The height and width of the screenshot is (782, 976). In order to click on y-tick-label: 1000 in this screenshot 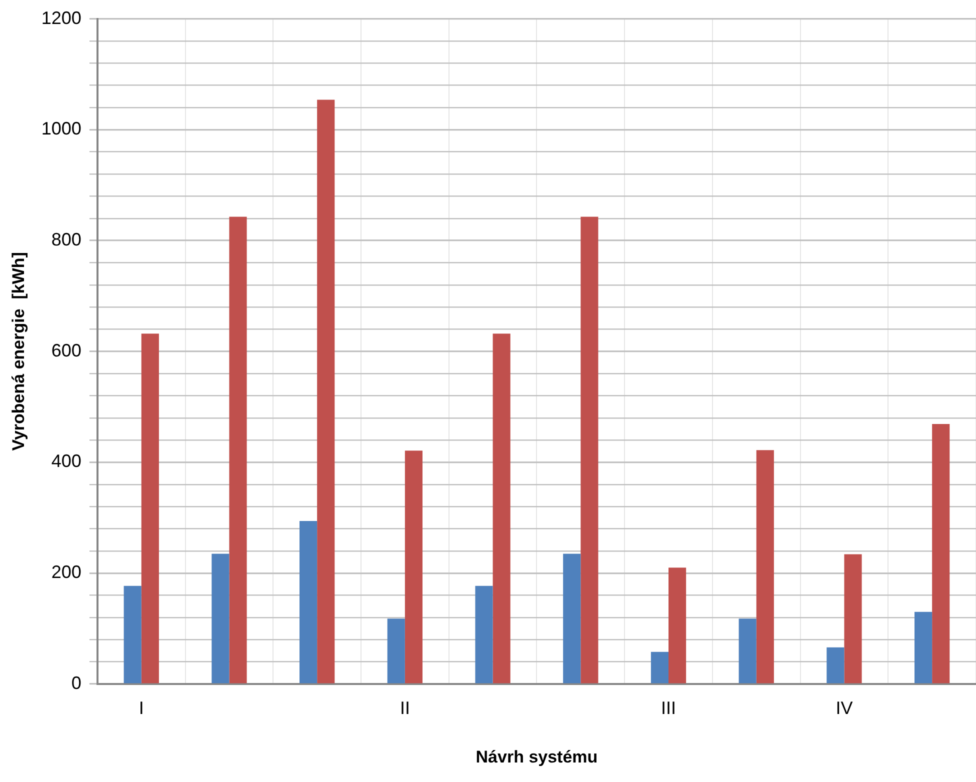, I will do `click(61, 128)`.